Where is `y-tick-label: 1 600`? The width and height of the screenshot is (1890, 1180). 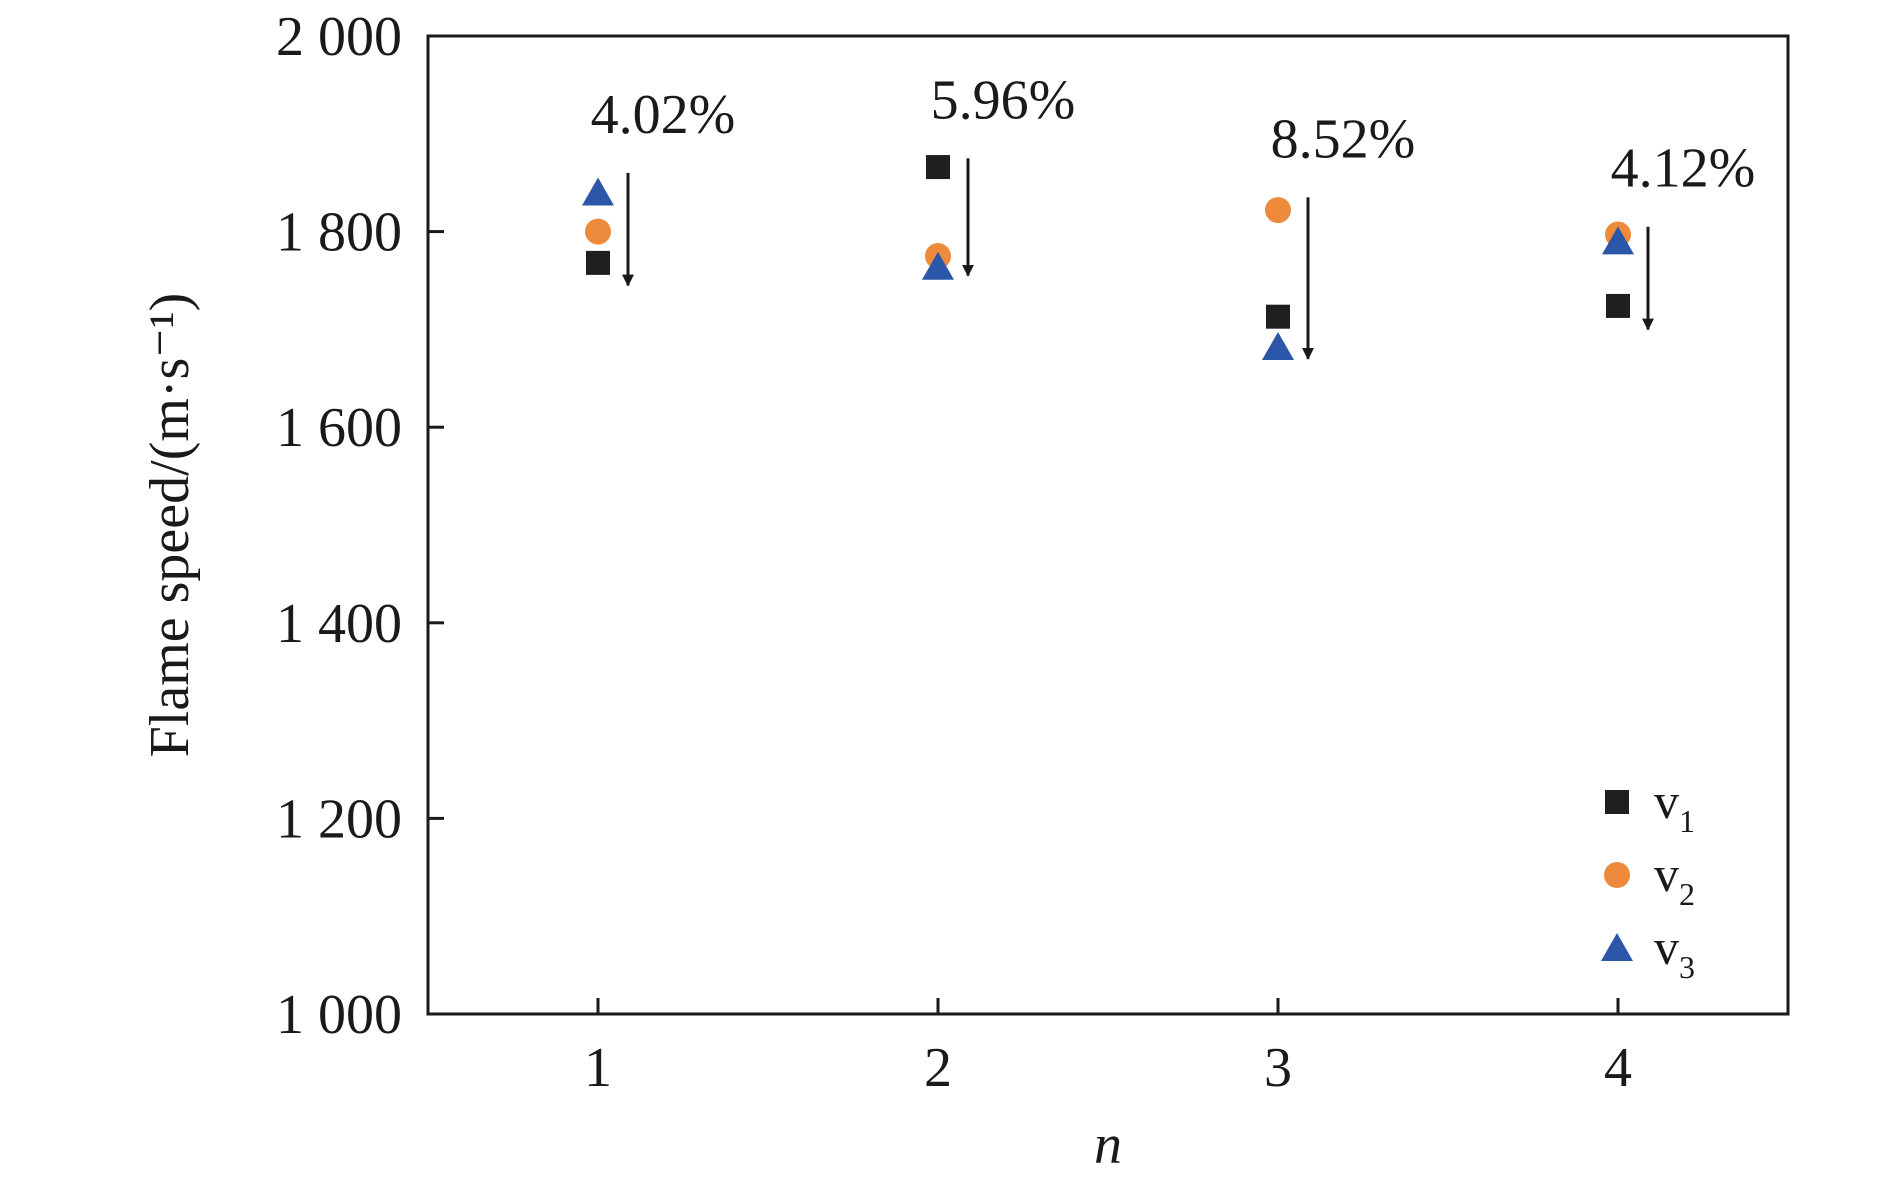 y-tick-label: 1 600 is located at coordinates (339, 428).